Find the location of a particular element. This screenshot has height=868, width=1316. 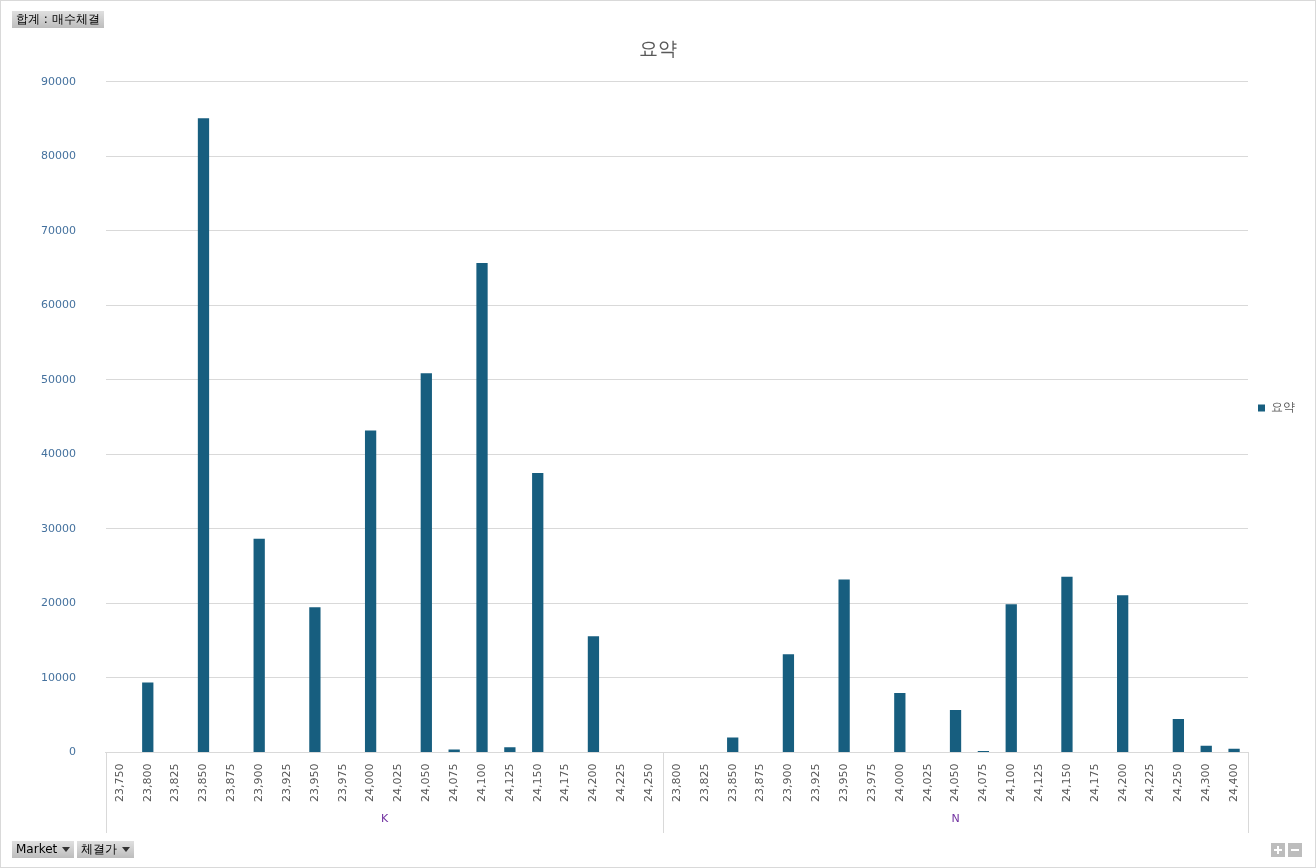

y-tick-label: 40000 is located at coordinates (58, 454).